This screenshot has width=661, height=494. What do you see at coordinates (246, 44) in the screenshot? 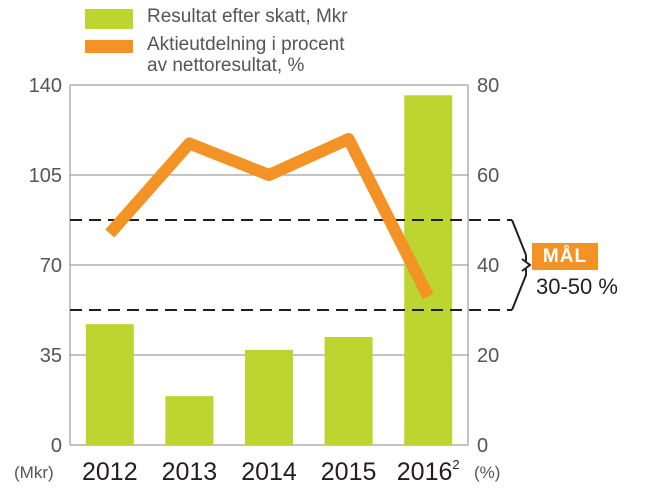
I see `legend-label-dividend-line1: Aktieutdelning i procent` at bounding box center [246, 44].